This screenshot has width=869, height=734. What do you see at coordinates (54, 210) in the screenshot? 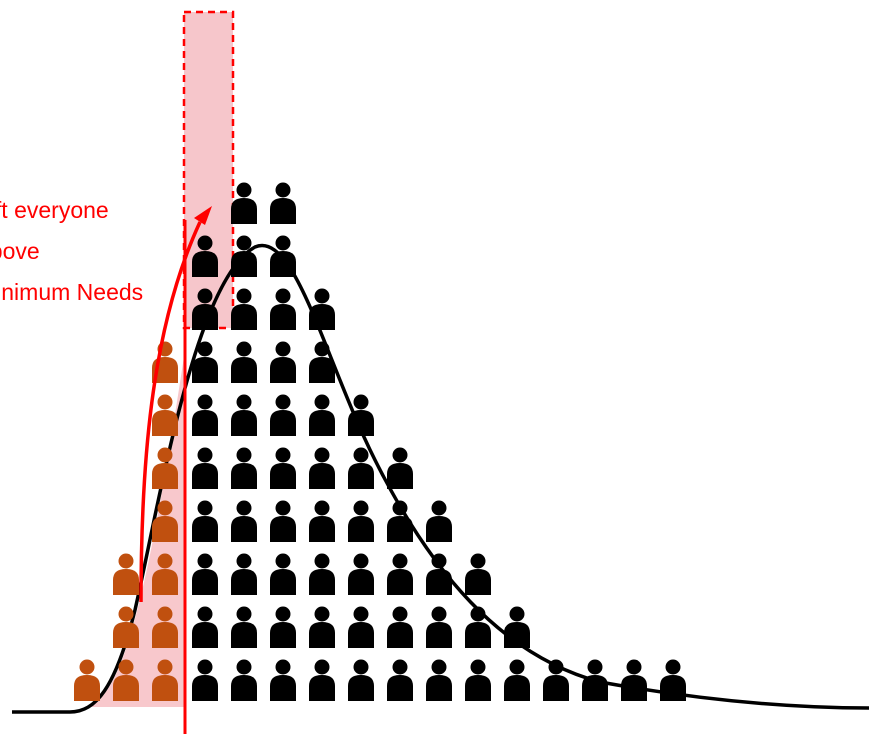
I see `label-lift-everyone: Lift everyone` at bounding box center [54, 210].